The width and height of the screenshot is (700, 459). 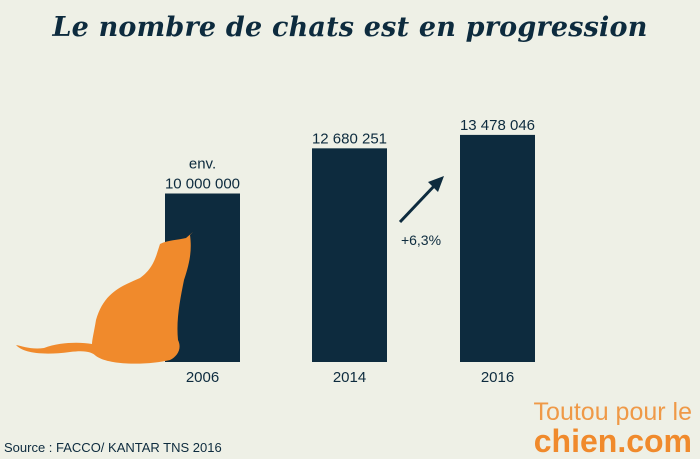 I want to click on source-note: Source : FACCO/ KANTAR TNS 2016, so click(x=113, y=447).